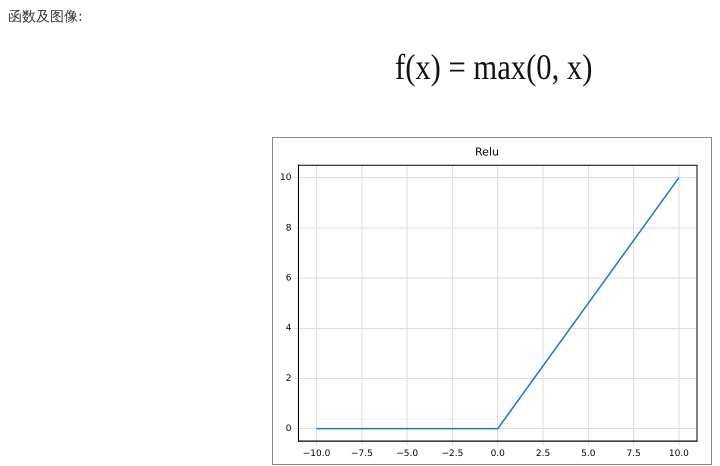 The width and height of the screenshot is (720, 466). I want to click on x-tick-label: 2.5, so click(543, 453).